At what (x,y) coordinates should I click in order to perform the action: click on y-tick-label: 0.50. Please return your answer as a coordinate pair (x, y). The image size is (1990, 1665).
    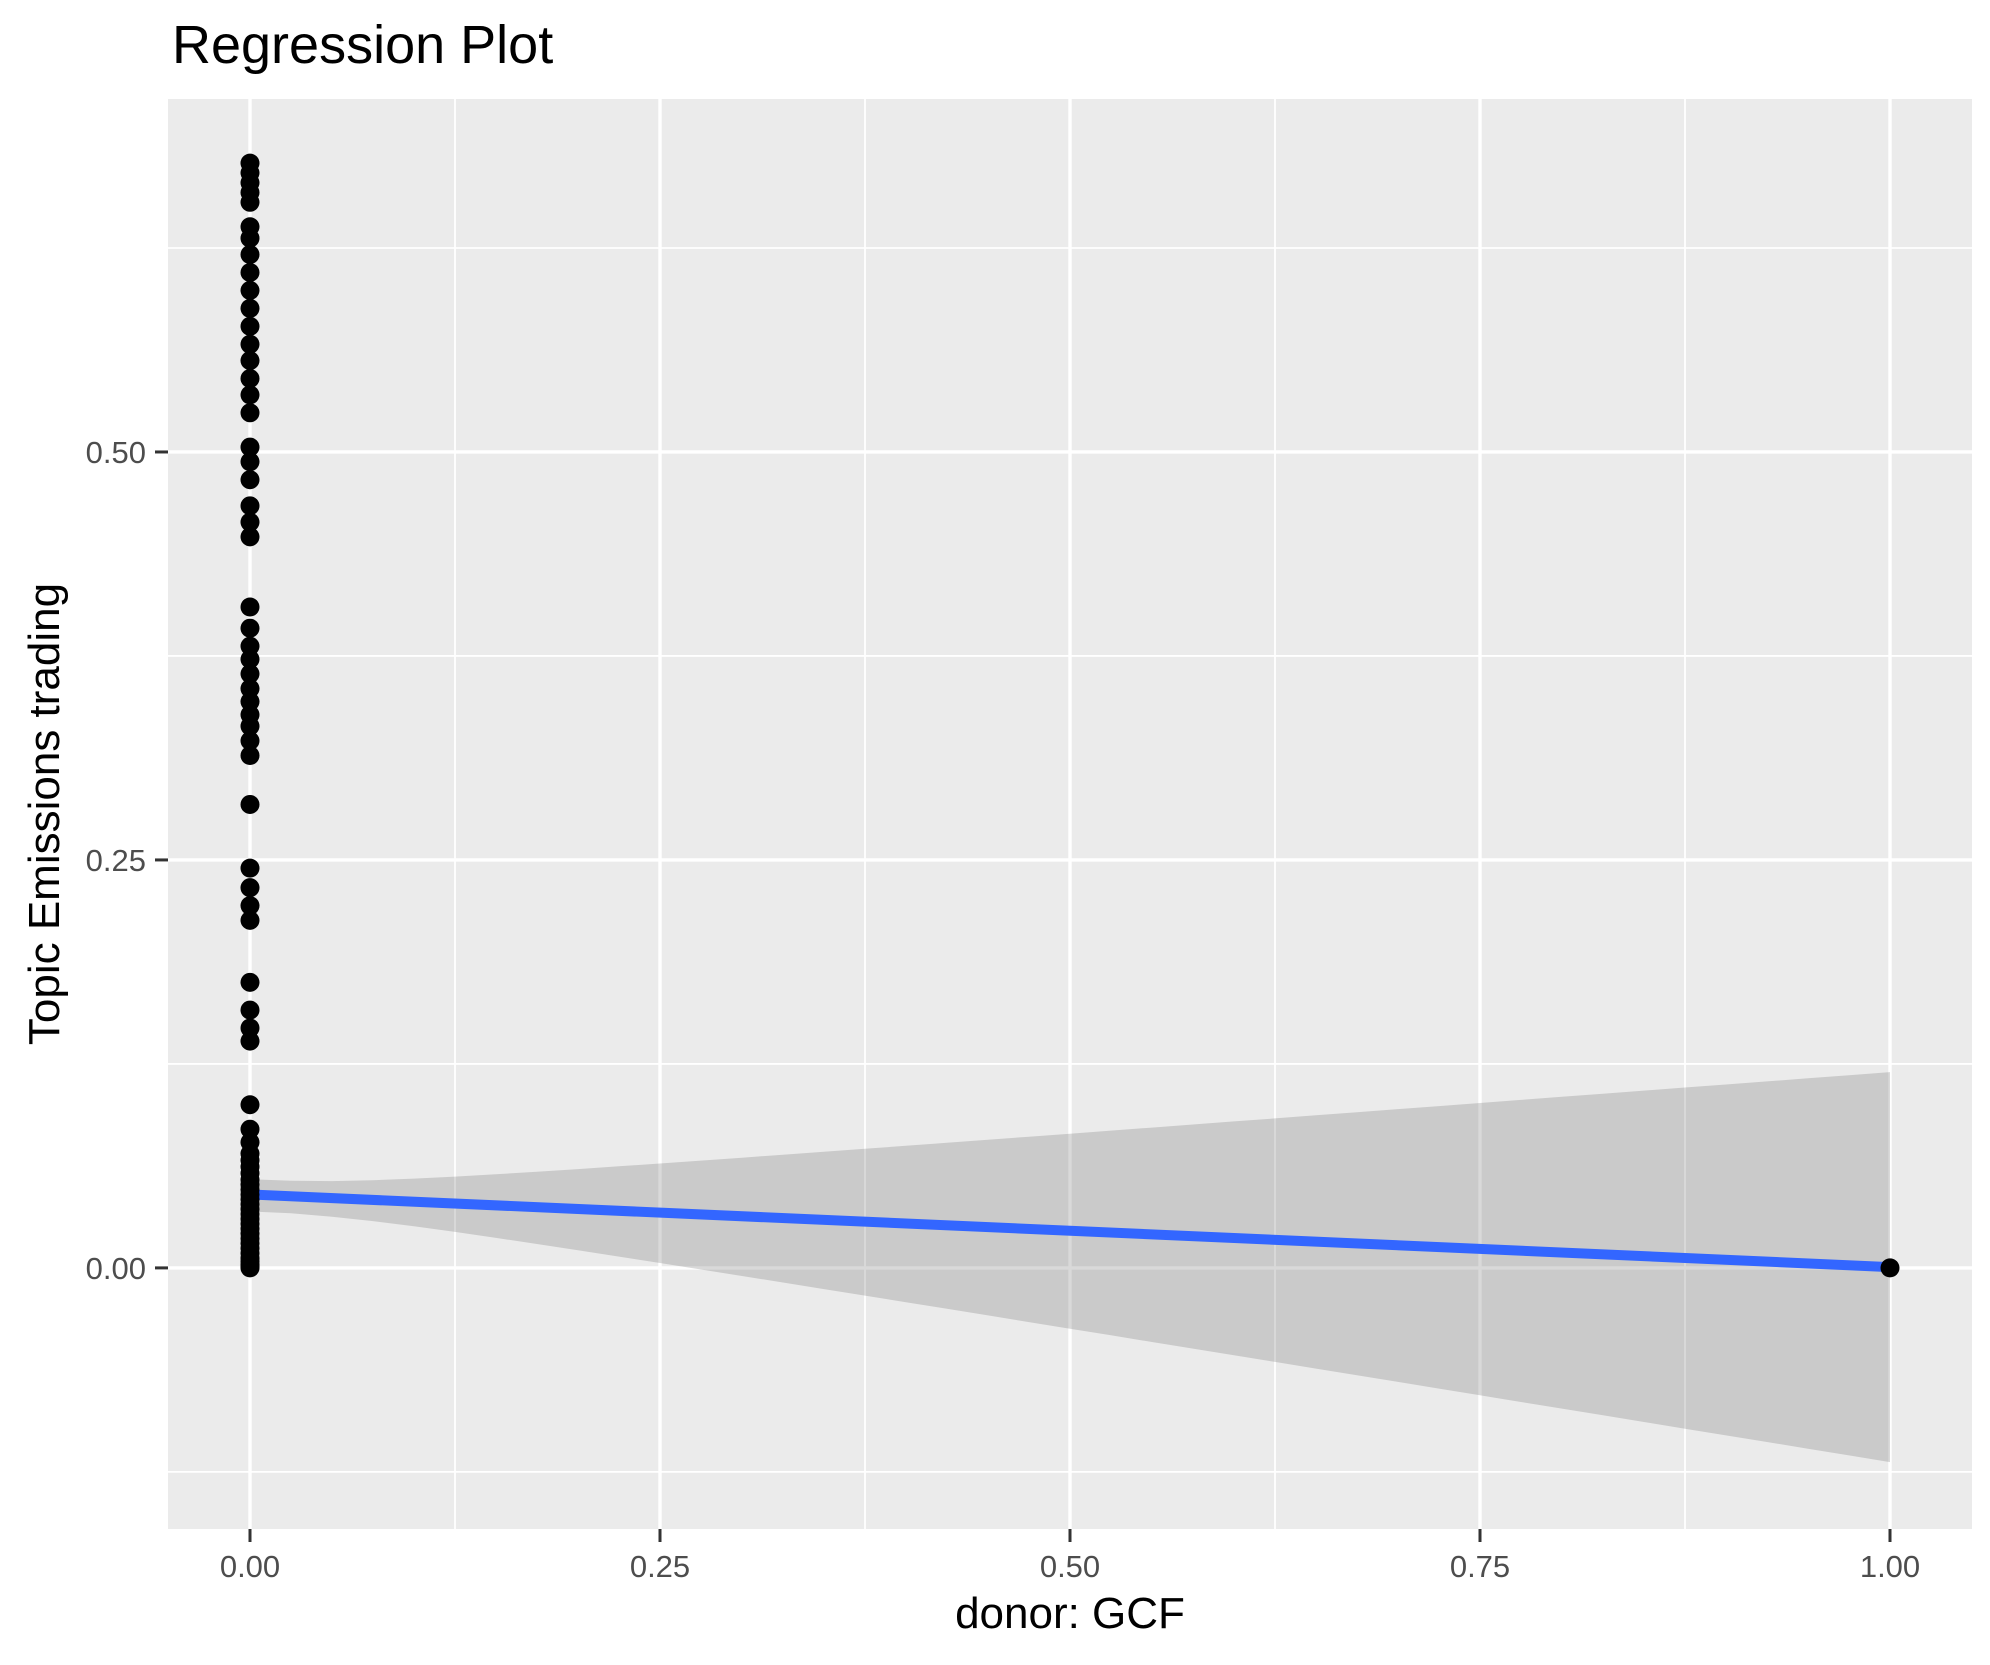
    Looking at the image, I should click on (116, 452).